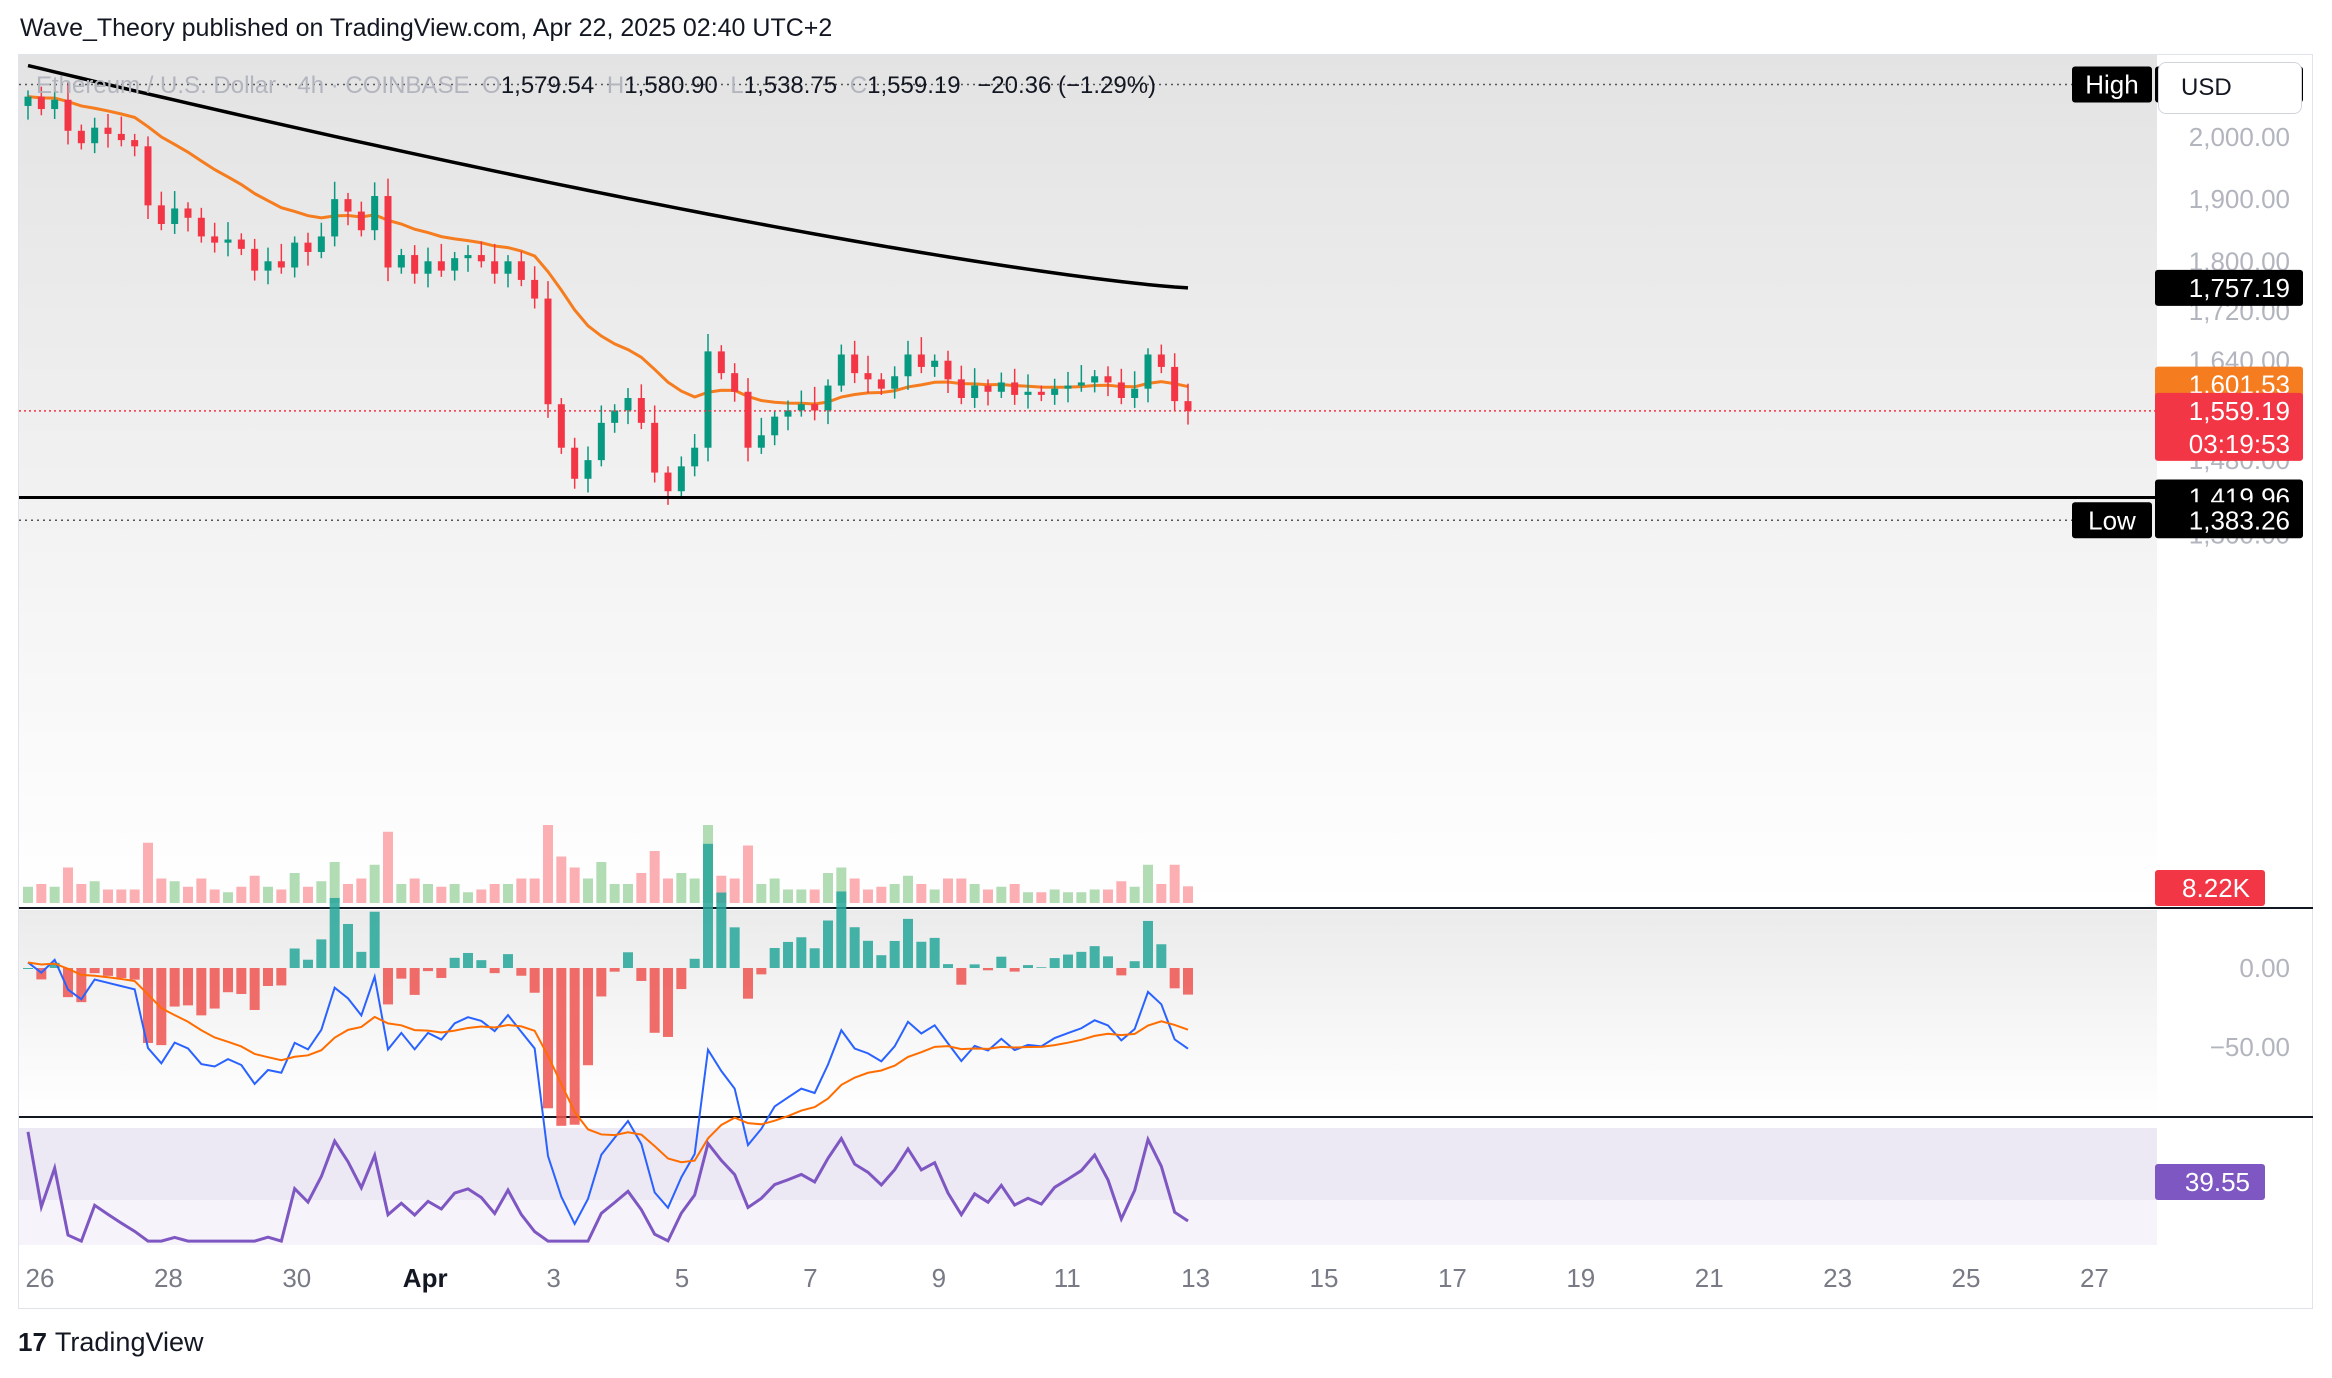 The height and width of the screenshot is (1378, 2332). What do you see at coordinates (129, 1342) in the screenshot?
I see `brand-label: TradingView` at bounding box center [129, 1342].